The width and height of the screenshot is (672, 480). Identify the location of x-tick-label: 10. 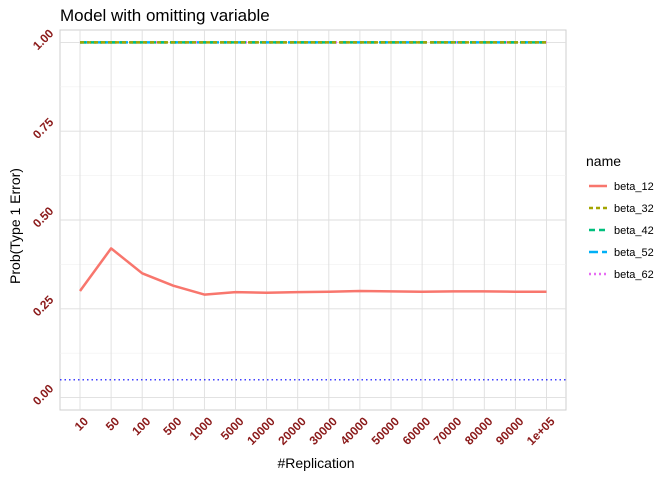
(82, 424).